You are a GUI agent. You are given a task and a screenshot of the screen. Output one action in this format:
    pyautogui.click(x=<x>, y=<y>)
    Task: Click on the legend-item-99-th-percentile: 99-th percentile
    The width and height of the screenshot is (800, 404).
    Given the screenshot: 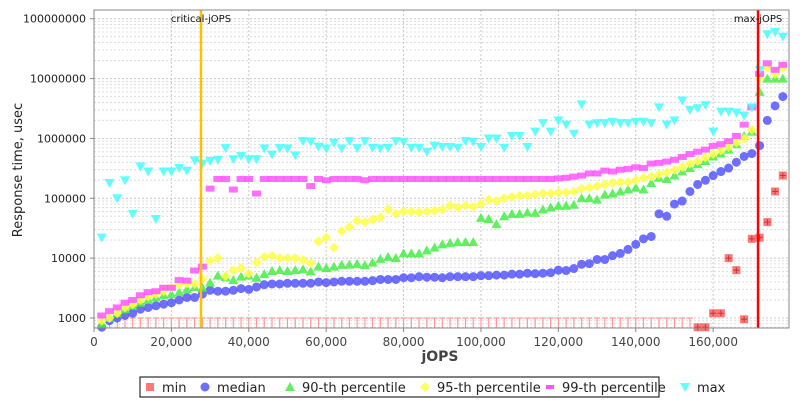 What is the action you would take?
    pyautogui.click(x=606, y=388)
    